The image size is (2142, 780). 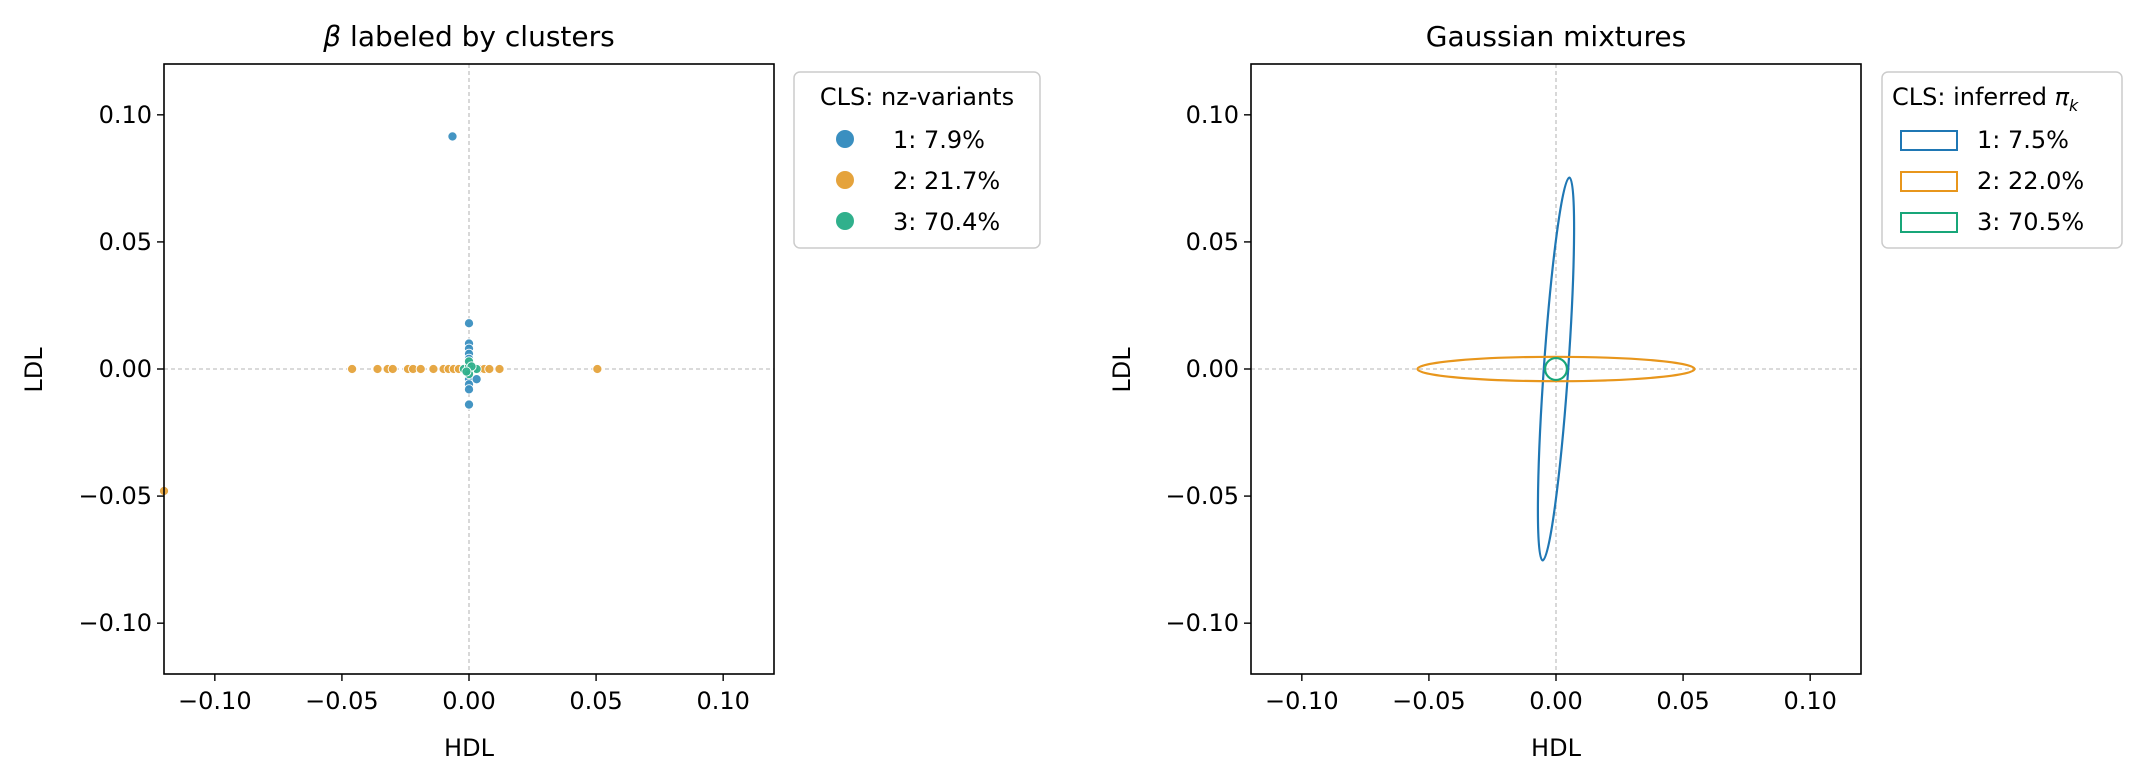 I want to click on right-legend-title-symbol: π, so click(x=2062, y=97).